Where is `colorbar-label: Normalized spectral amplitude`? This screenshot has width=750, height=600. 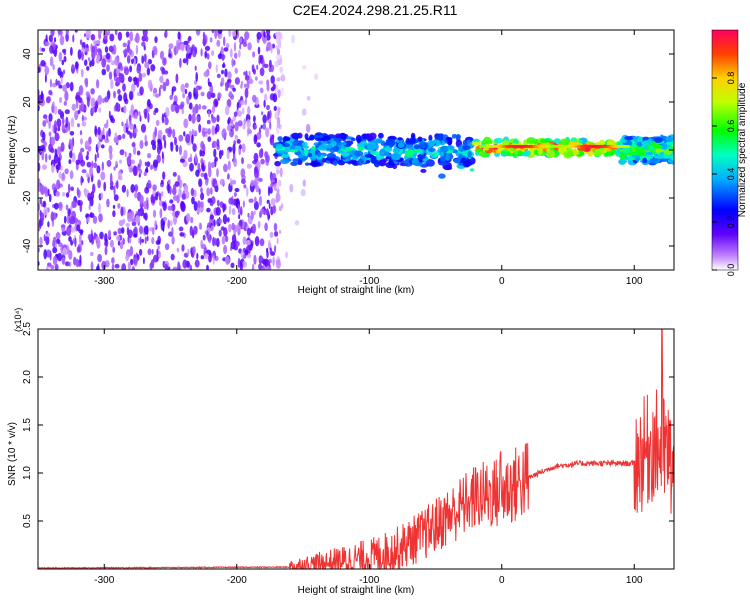
colorbar-label: Normalized spectral amplitude is located at coordinates (742, 149).